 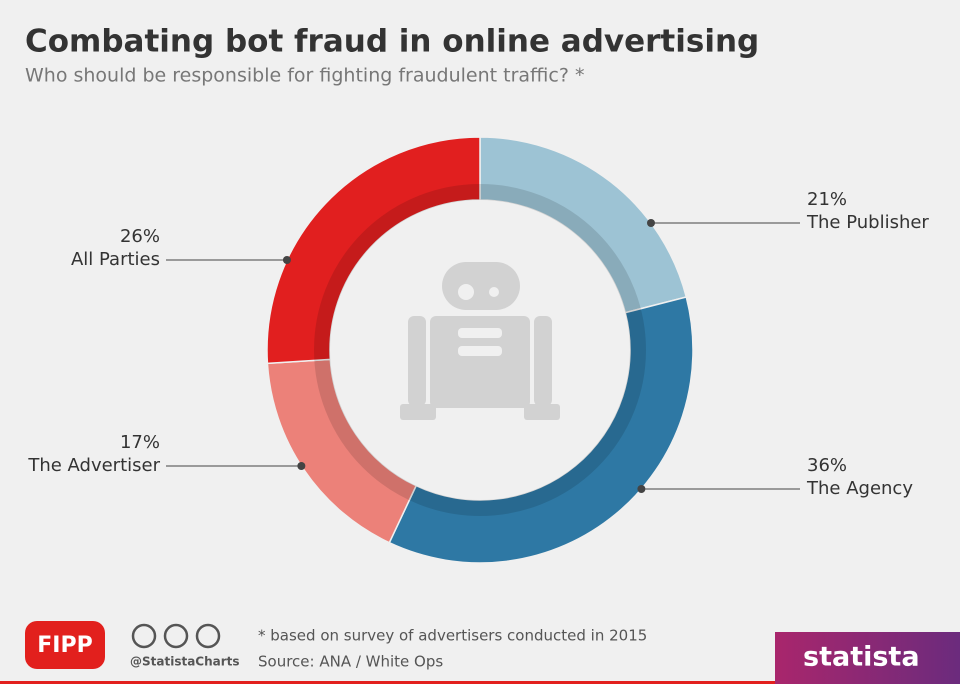 I want to click on license-icons, so click(x=176, y=636).